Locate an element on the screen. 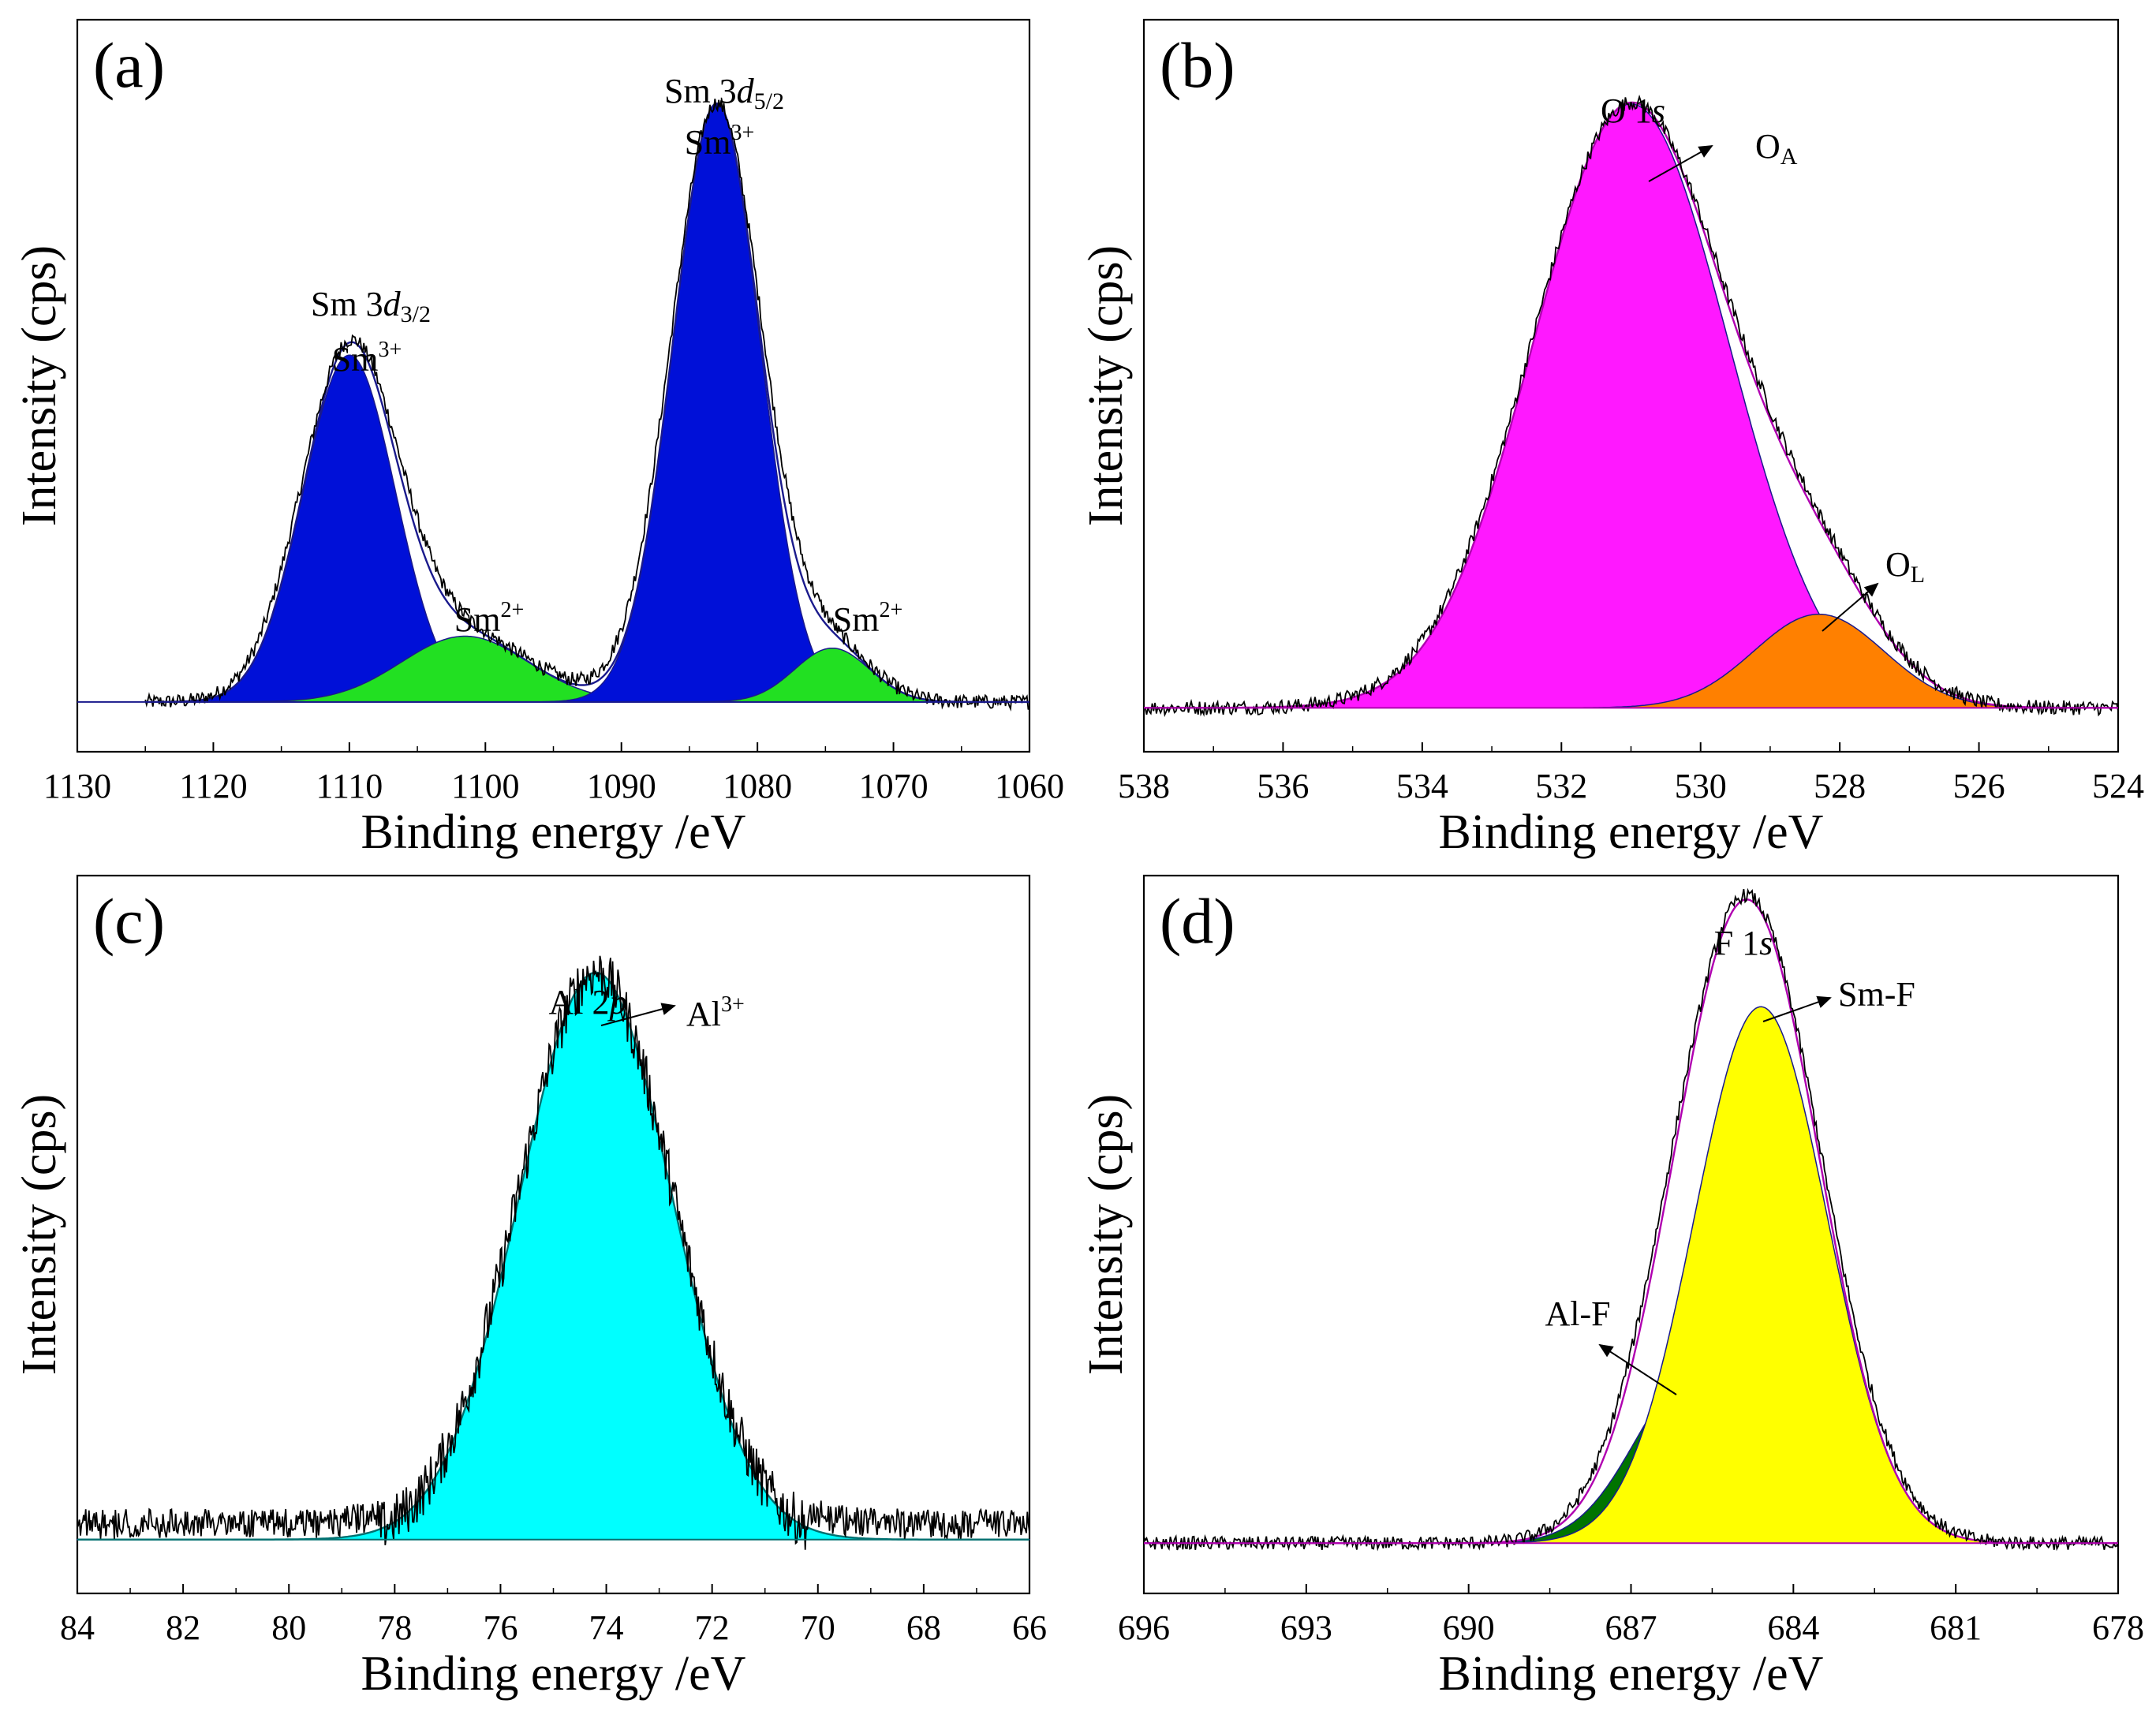 The height and width of the screenshot is (1722, 2156). annotation-label: OA is located at coordinates (1777, 148).